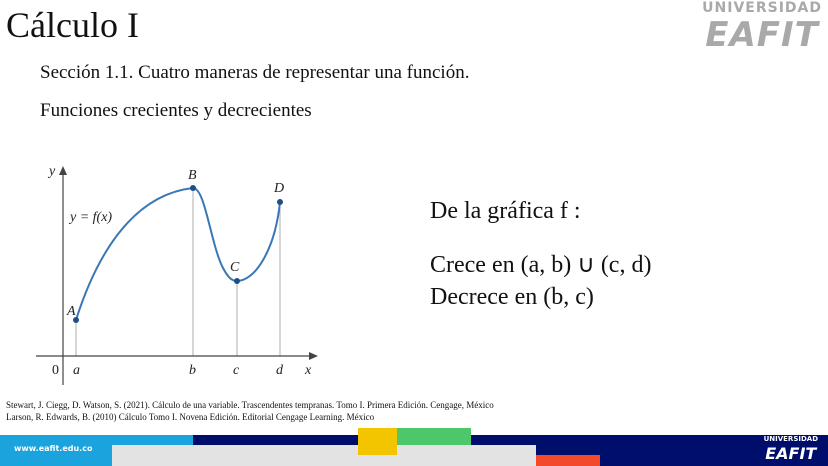  I want to click on footer-yellow-bar, so click(377, 441).